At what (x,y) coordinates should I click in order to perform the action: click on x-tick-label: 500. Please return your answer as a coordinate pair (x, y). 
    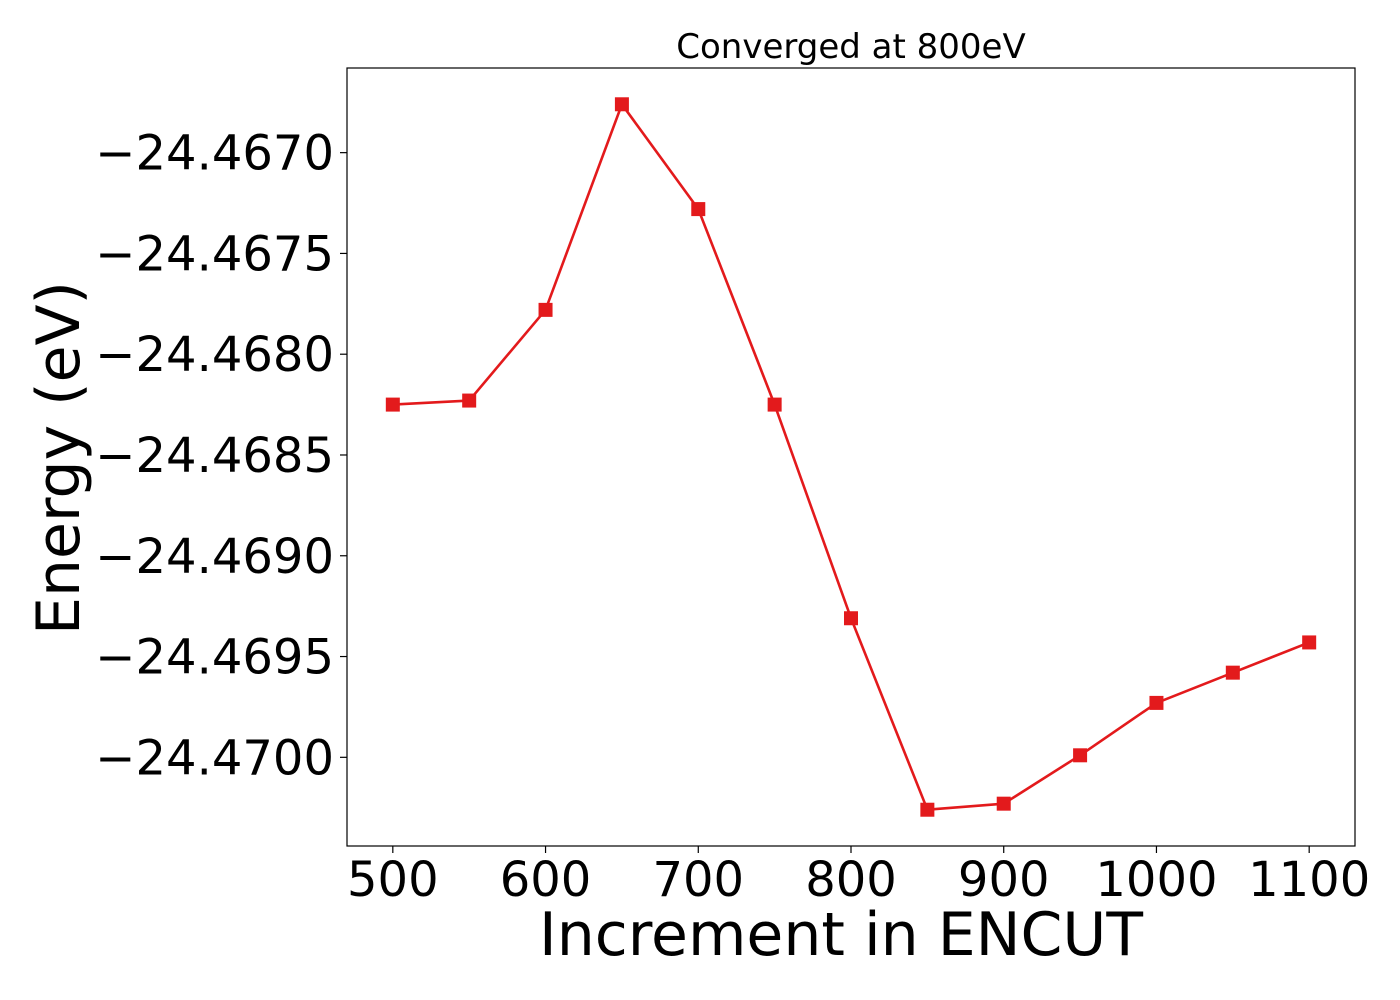
    Looking at the image, I should click on (393, 880).